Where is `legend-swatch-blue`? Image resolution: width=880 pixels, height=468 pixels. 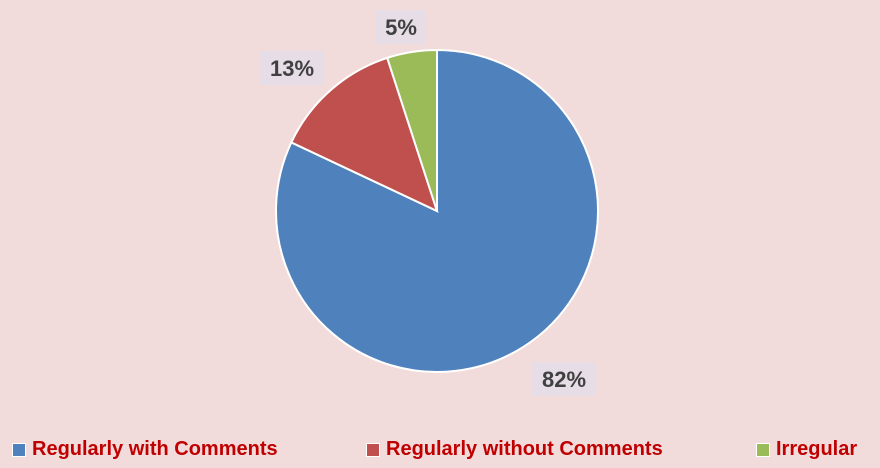 legend-swatch-blue is located at coordinates (19, 449).